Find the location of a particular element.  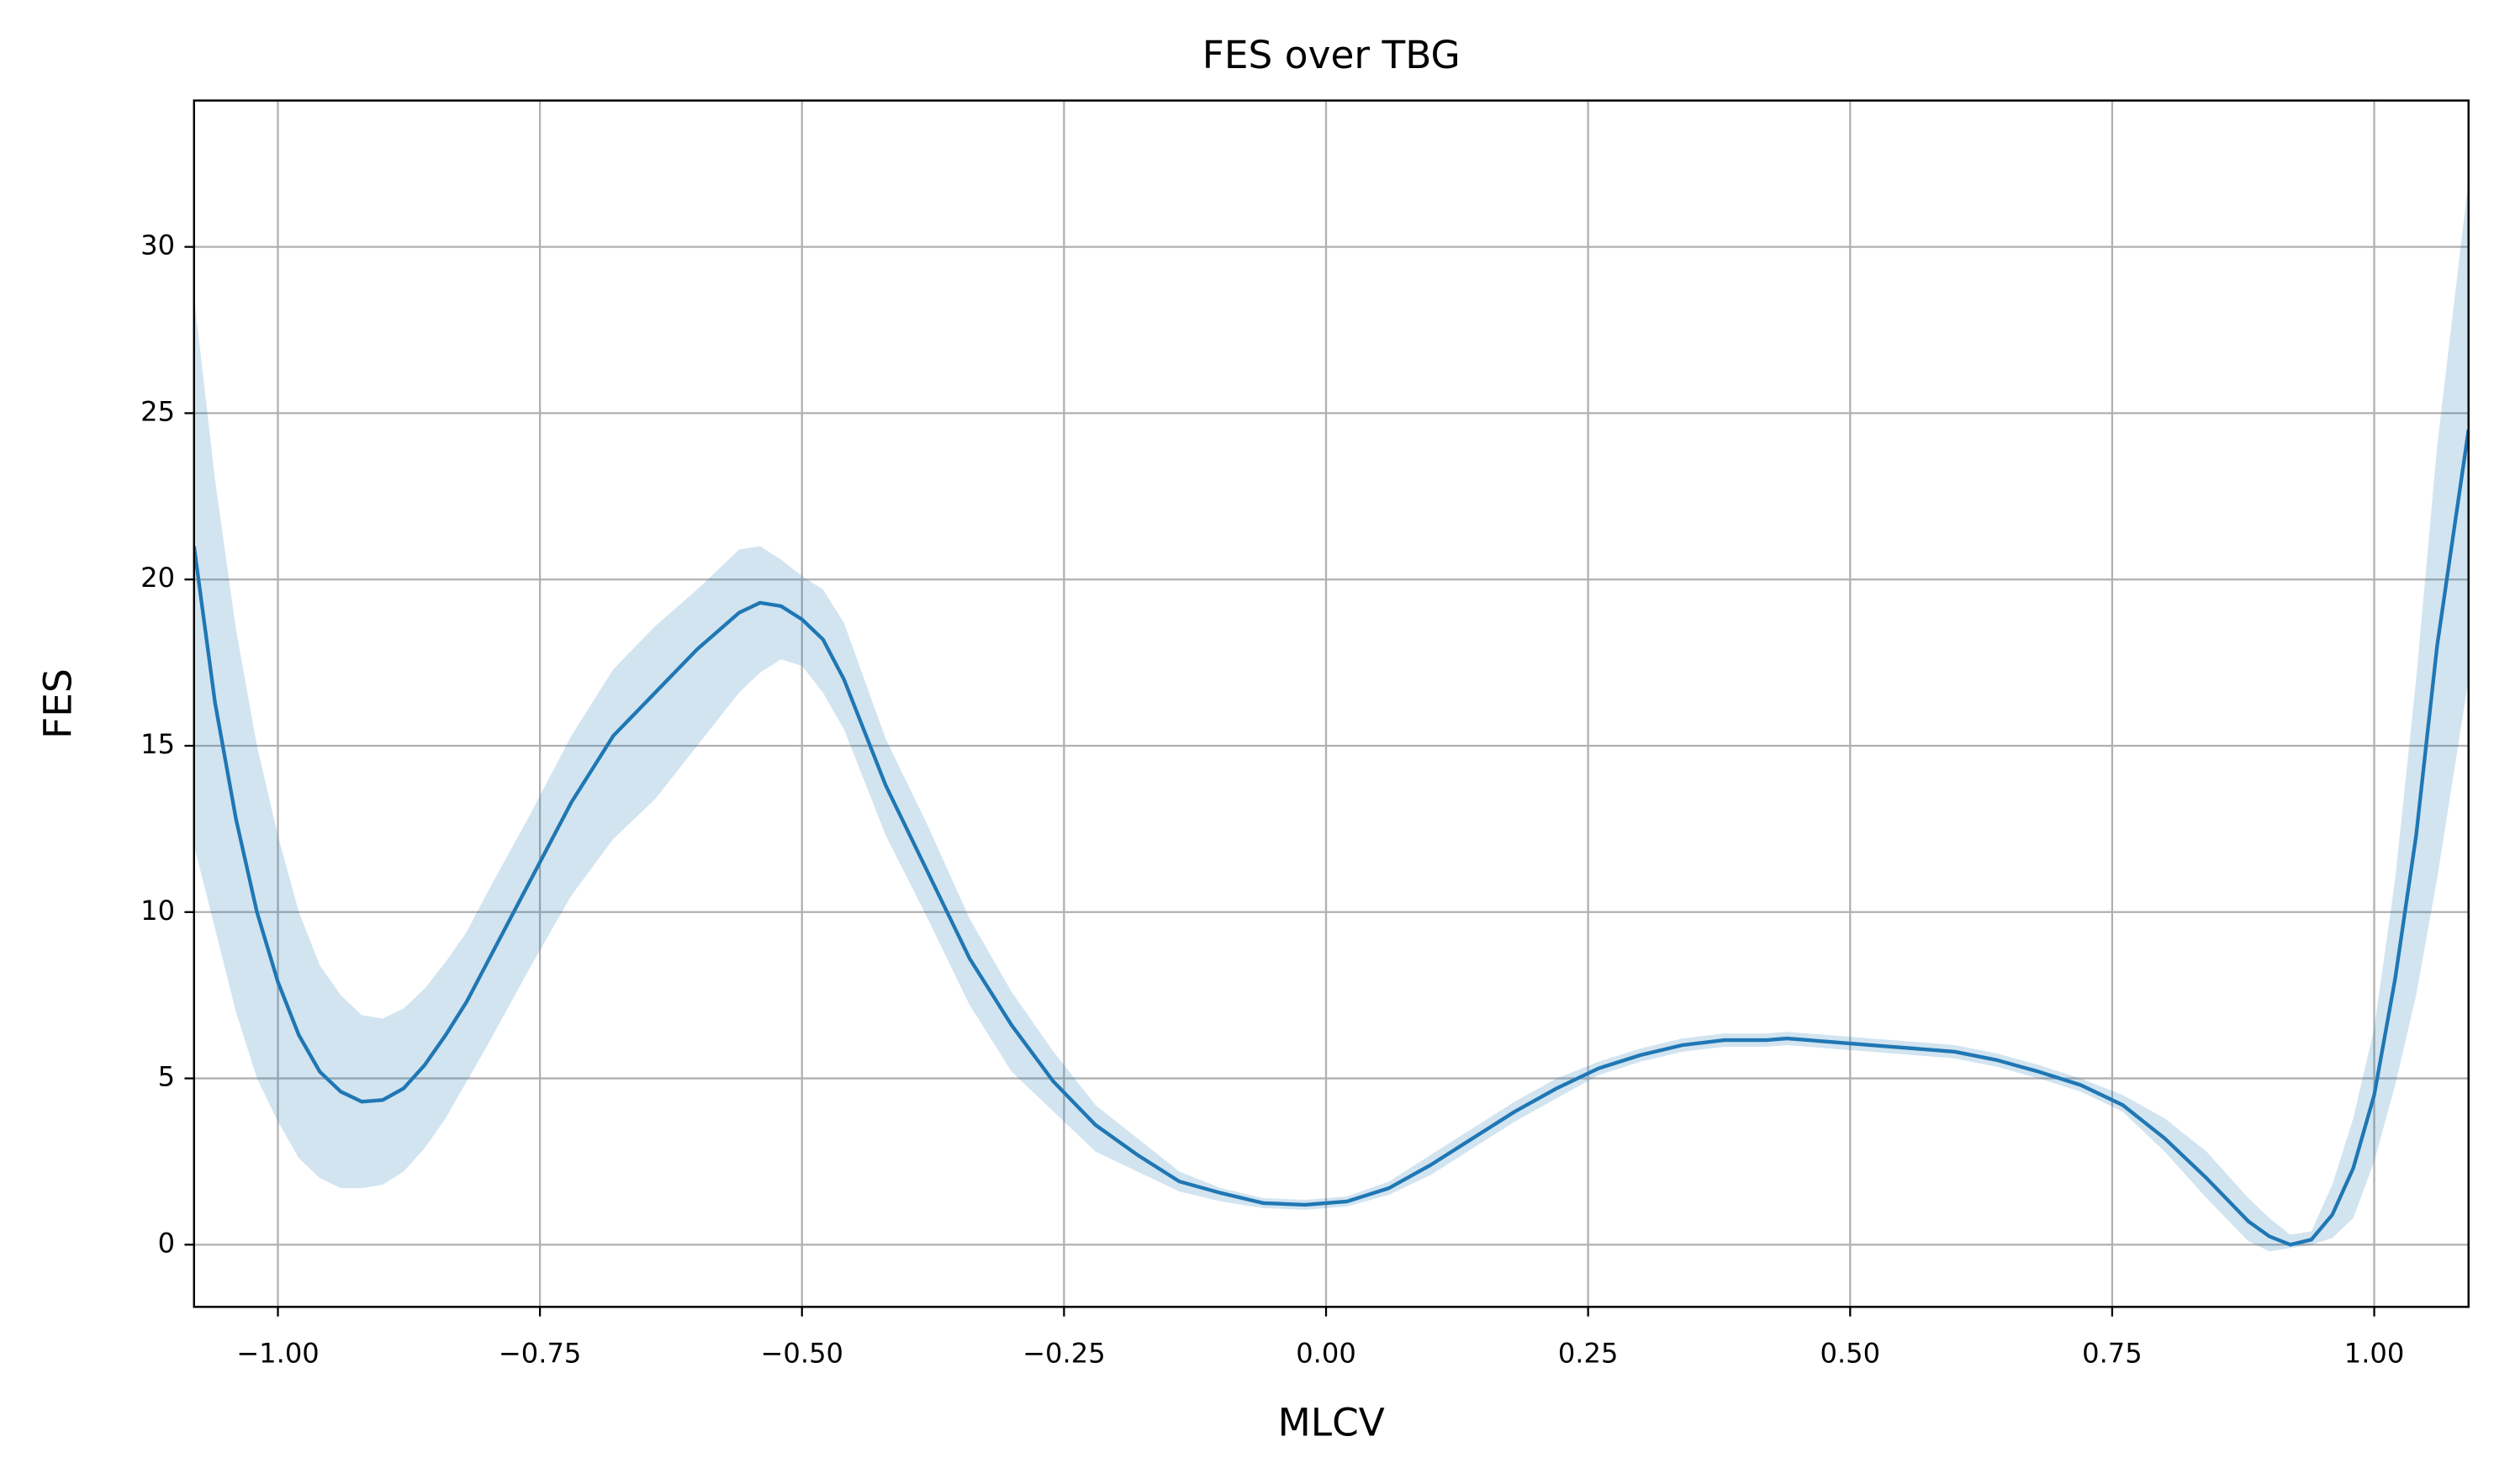

y-tick-label: 5 is located at coordinates (166, 1077).